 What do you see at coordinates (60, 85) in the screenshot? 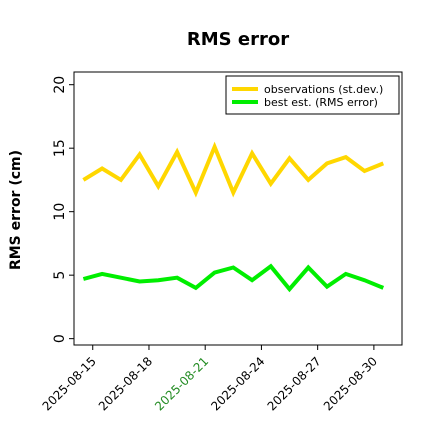
I see `y-tick-label: 20` at bounding box center [60, 85].